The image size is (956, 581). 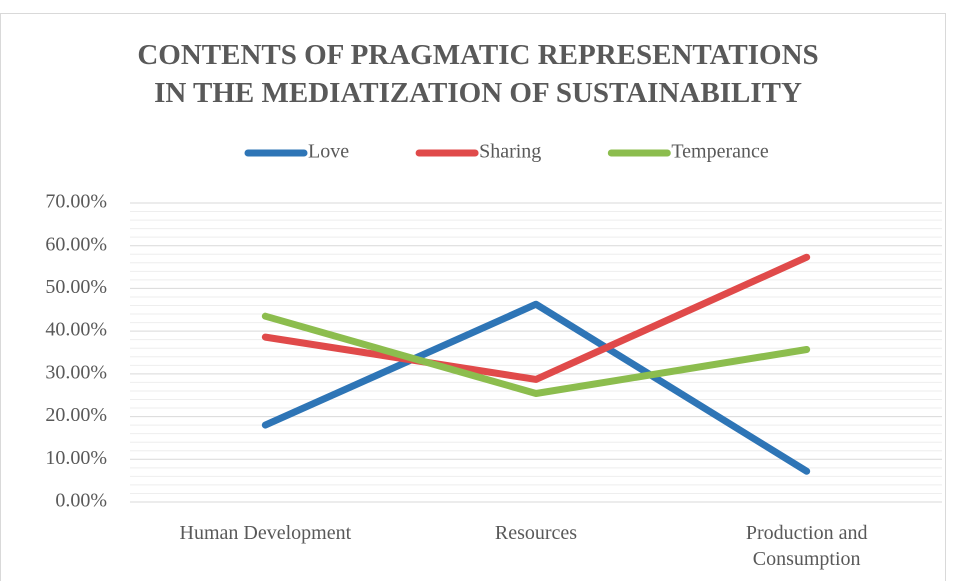 I want to click on y-tick-label: 70.00%, so click(x=76, y=202).